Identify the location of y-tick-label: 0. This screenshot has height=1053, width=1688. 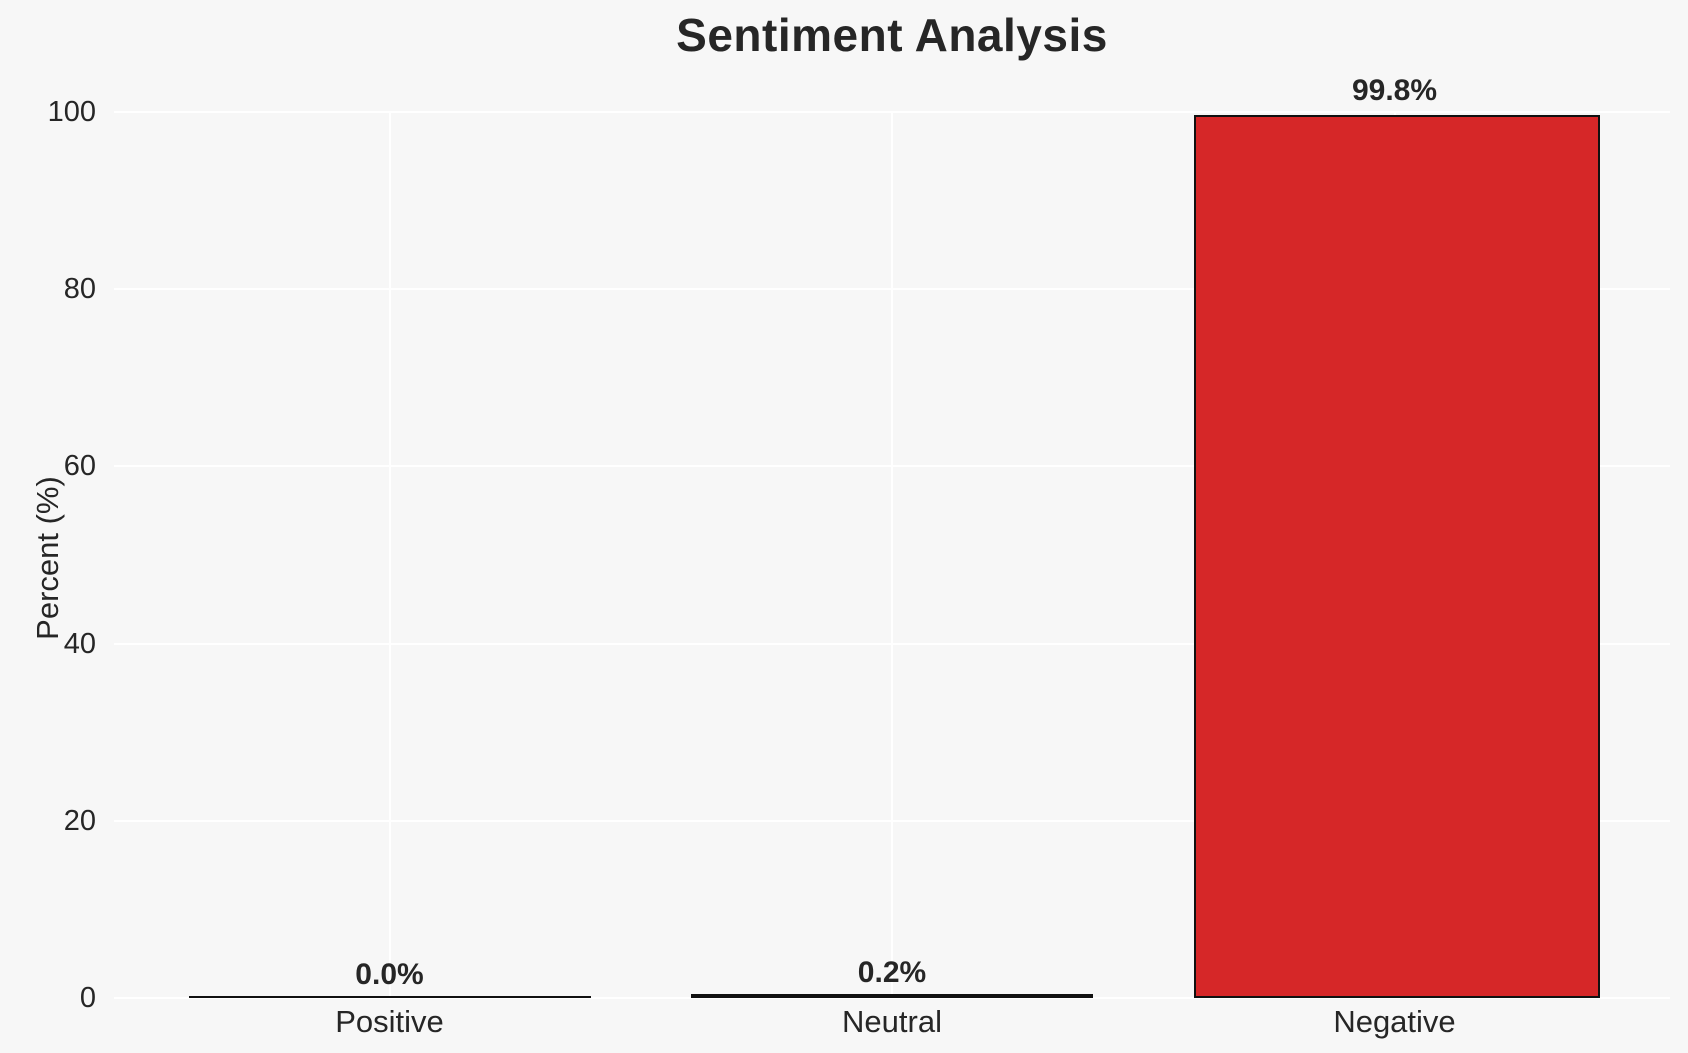
(87, 998).